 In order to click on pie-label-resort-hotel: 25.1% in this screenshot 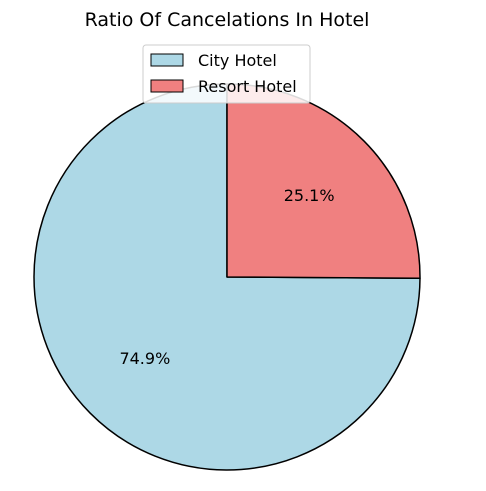, I will do `click(309, 195)`.